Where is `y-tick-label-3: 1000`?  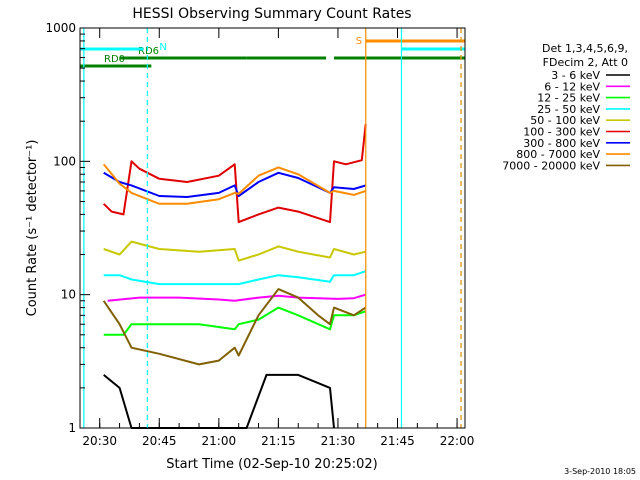 y-tick-label-3: 1000 is located at coordinates (60, 28).